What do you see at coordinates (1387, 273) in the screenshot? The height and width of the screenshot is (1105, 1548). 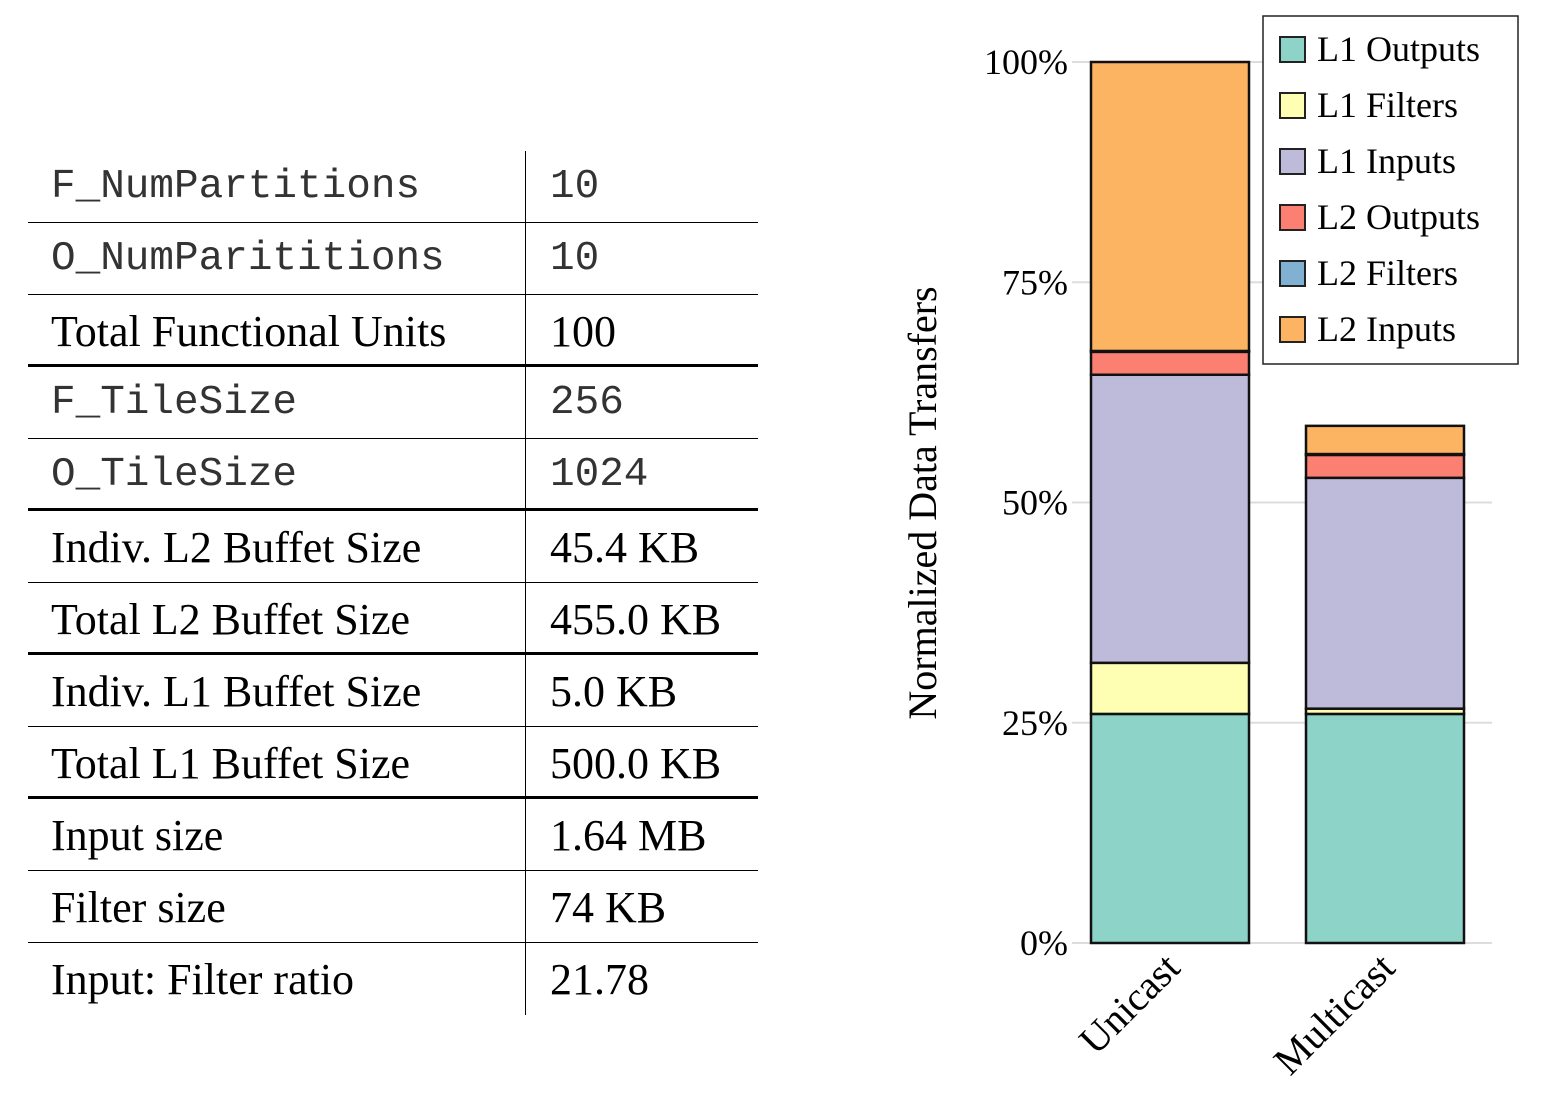 I see `legend-label: L2 Filters` at bounding box center [1387, 273].